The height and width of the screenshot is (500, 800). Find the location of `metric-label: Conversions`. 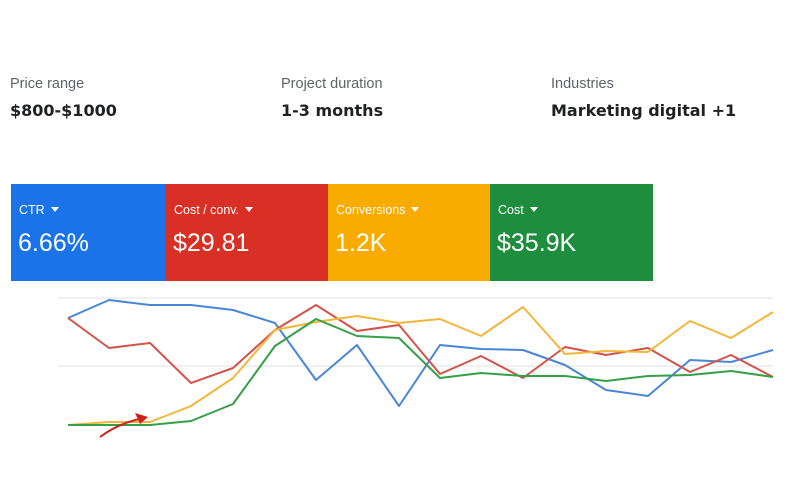

metric-label: Conversions is located at coordinates (378, 210).